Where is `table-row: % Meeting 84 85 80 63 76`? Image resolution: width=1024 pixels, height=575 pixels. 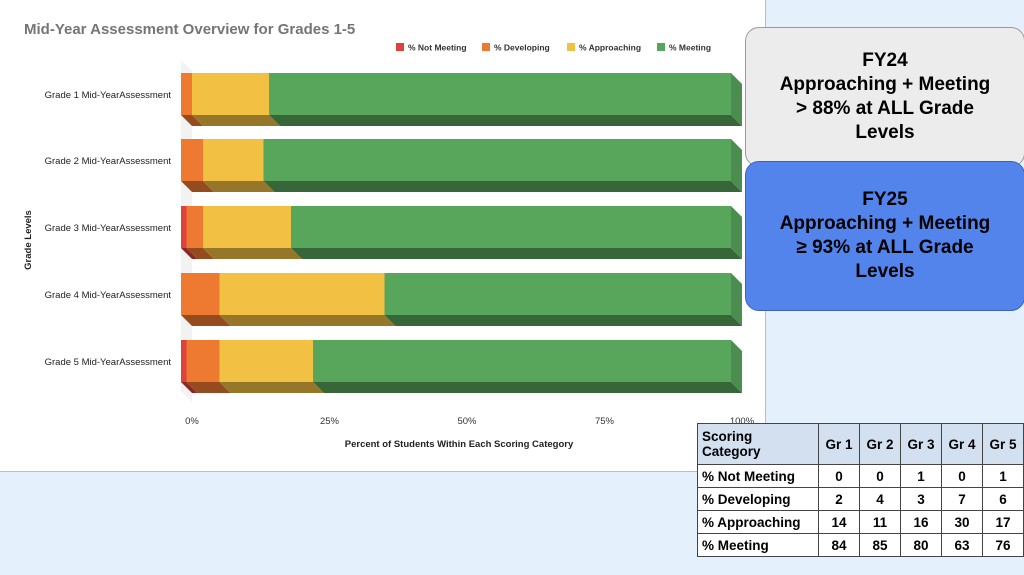
table-row: % Meeting 84 85 80 63 76 is located at coordinates (860, 545).